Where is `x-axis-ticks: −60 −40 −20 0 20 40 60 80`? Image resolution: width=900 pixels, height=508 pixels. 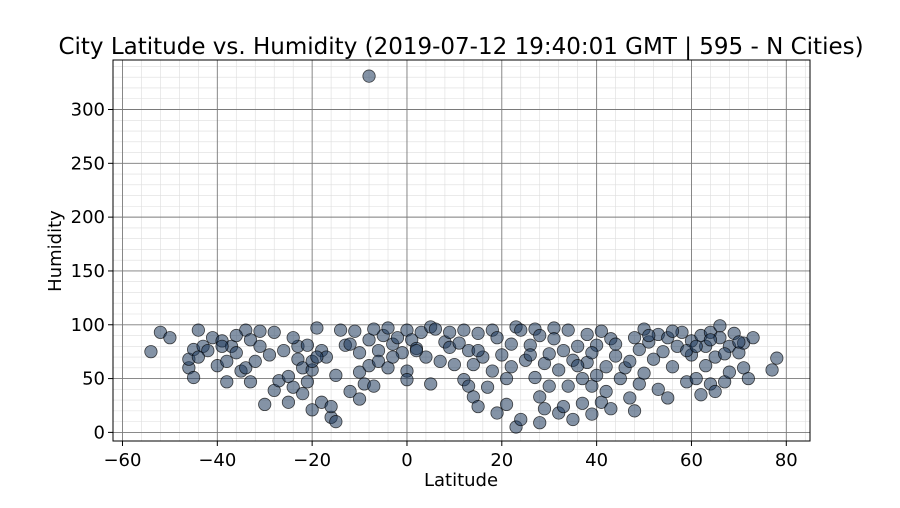
x-axis-ticks: −60 −40 −20 0 20 40 60 80 is located at coordinates (450, 456).